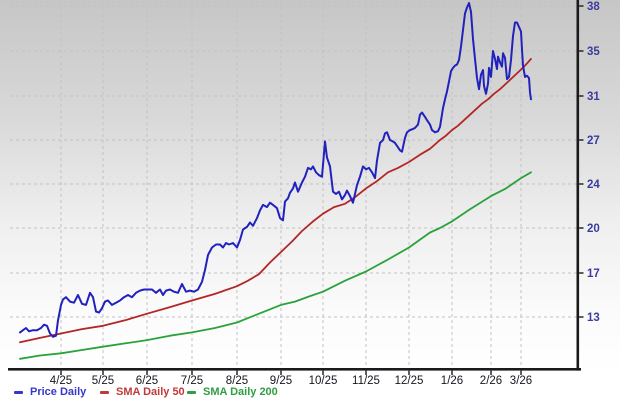 The height and width of the screenshot is (412, 620). What do you see at coordinates (323, 381) in the screenshot?
I see `x-tick-label: 10/25` at bounding box center [323, 381].